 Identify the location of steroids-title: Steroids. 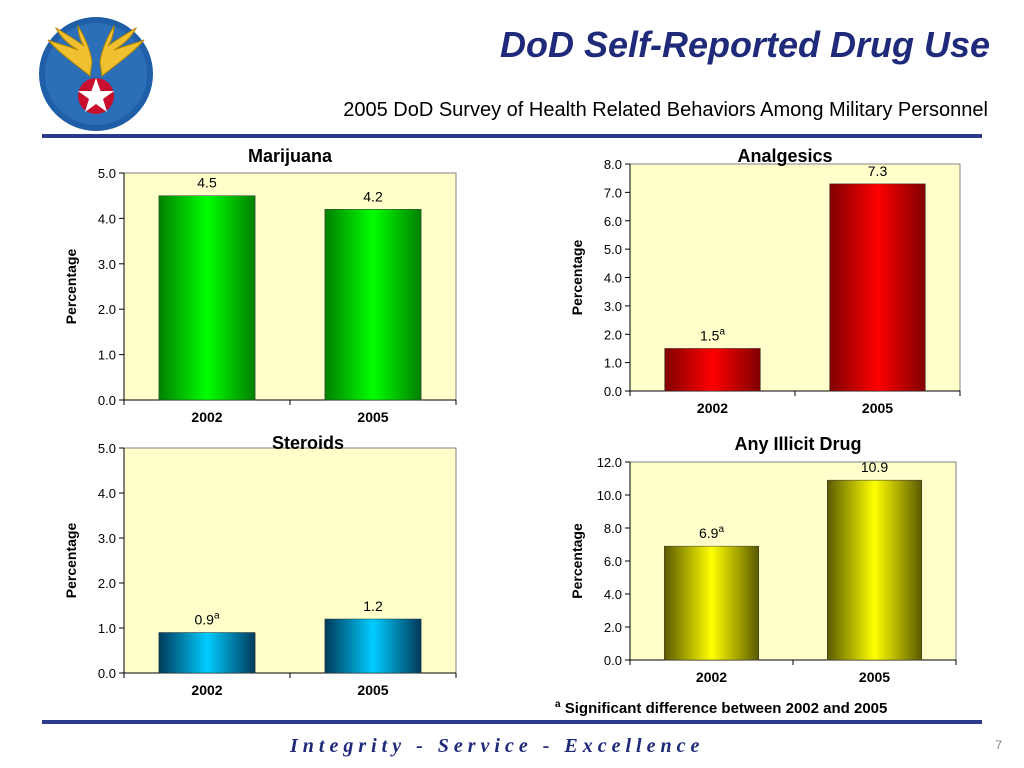
(308, 443).